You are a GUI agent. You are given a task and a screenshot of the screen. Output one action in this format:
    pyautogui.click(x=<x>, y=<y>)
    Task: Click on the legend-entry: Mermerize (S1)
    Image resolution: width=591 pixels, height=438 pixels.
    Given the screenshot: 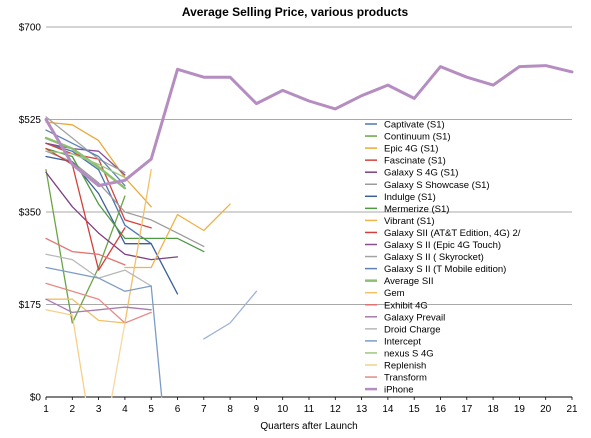 What is the action you would take?
    pyautogui.click(x=416, y=209)
    